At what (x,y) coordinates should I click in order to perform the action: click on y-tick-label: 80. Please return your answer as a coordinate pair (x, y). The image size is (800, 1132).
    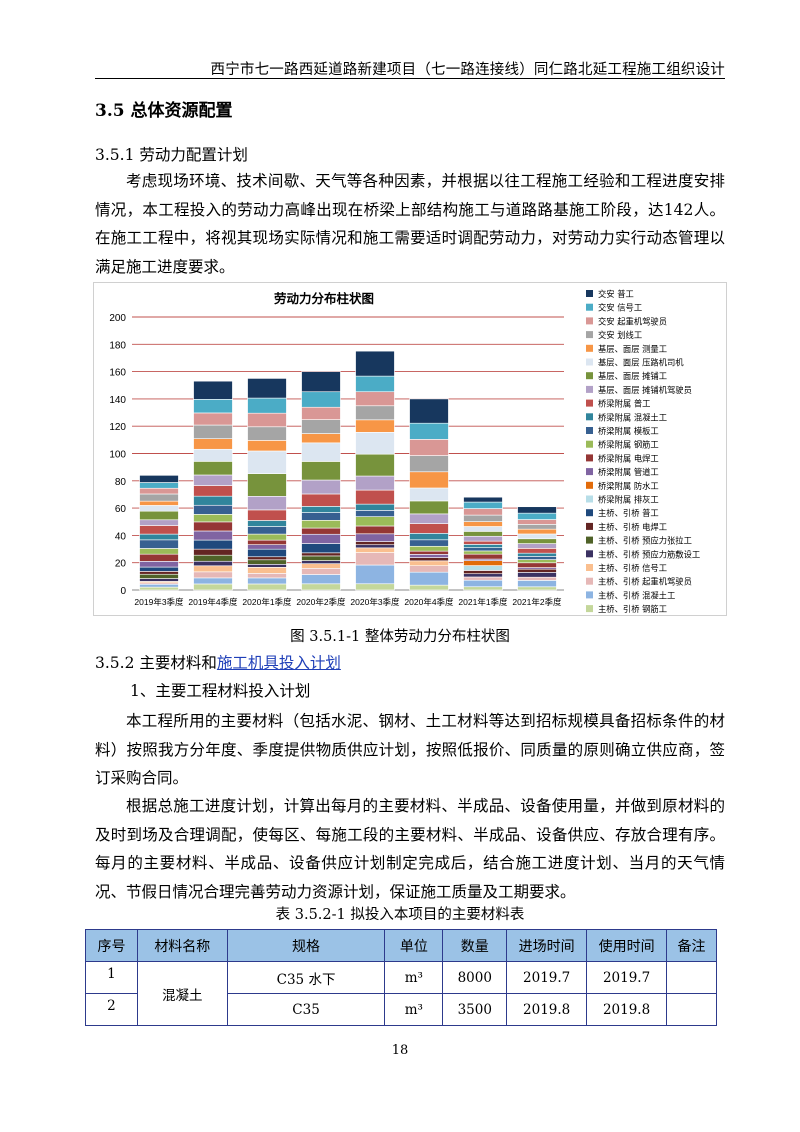
    Looking at the image, I should click on (121, 482).